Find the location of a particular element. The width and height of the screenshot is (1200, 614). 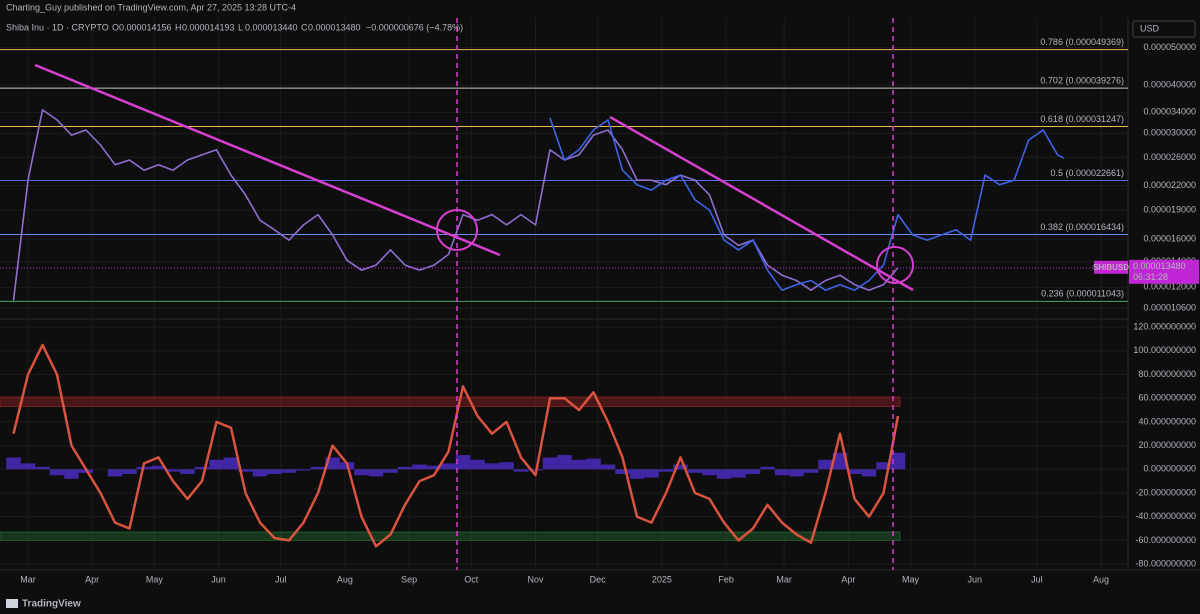

y-tick-label: 0.000026000 is located at coordinates (1169, 157).